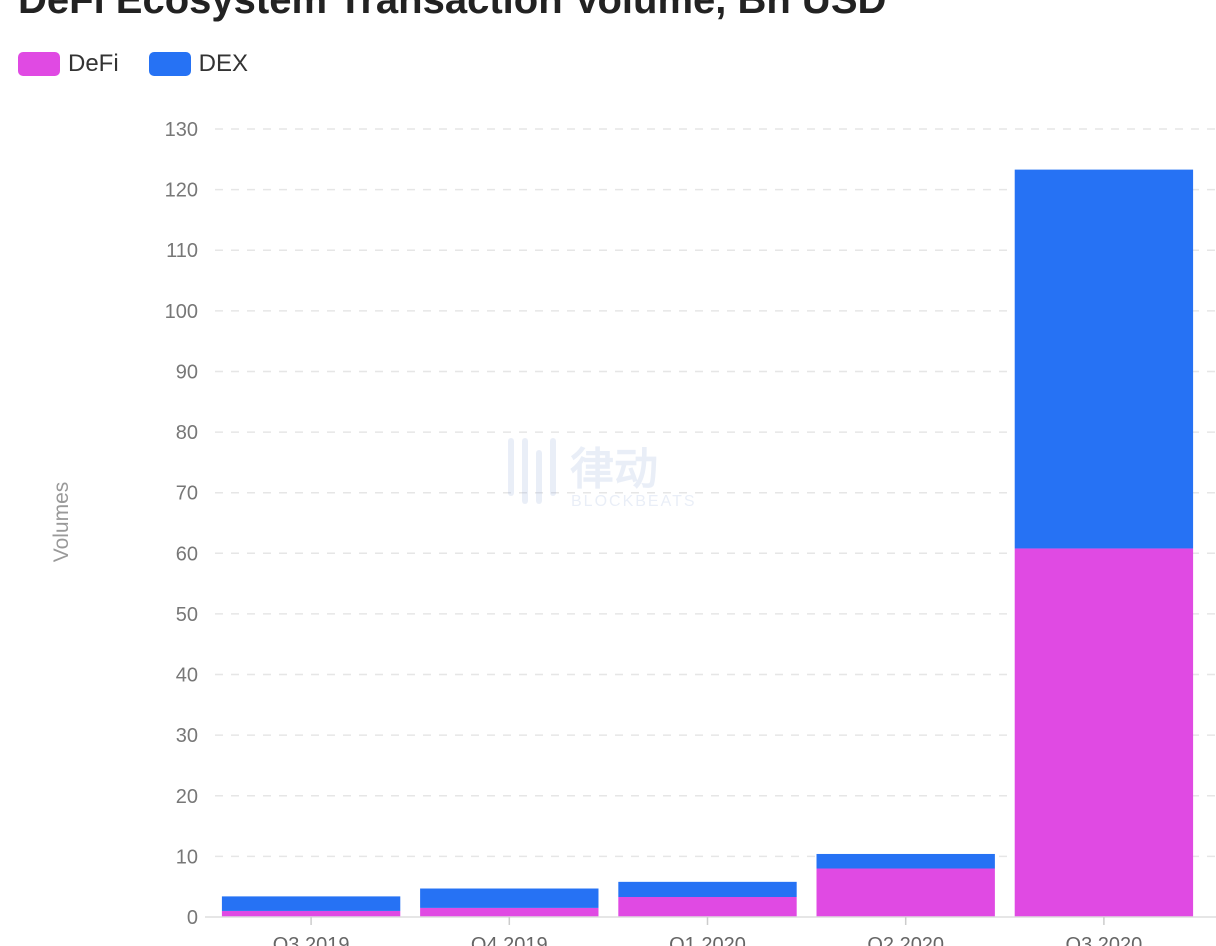 Image resolution: width=1216 pixels, height=946 pixels. What do you see at coordinates (905, 940) in the screenshot?
I see `x-tick-label: Q2 2020` at bounding box center [905, 940].